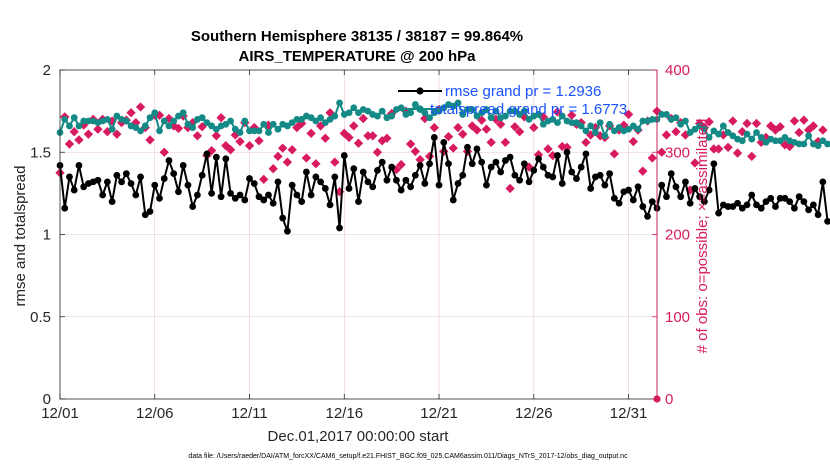  I want to click on chart-subtitle: AIRS_TEMPERATURE @ 200 hPa, so click(358, 56).